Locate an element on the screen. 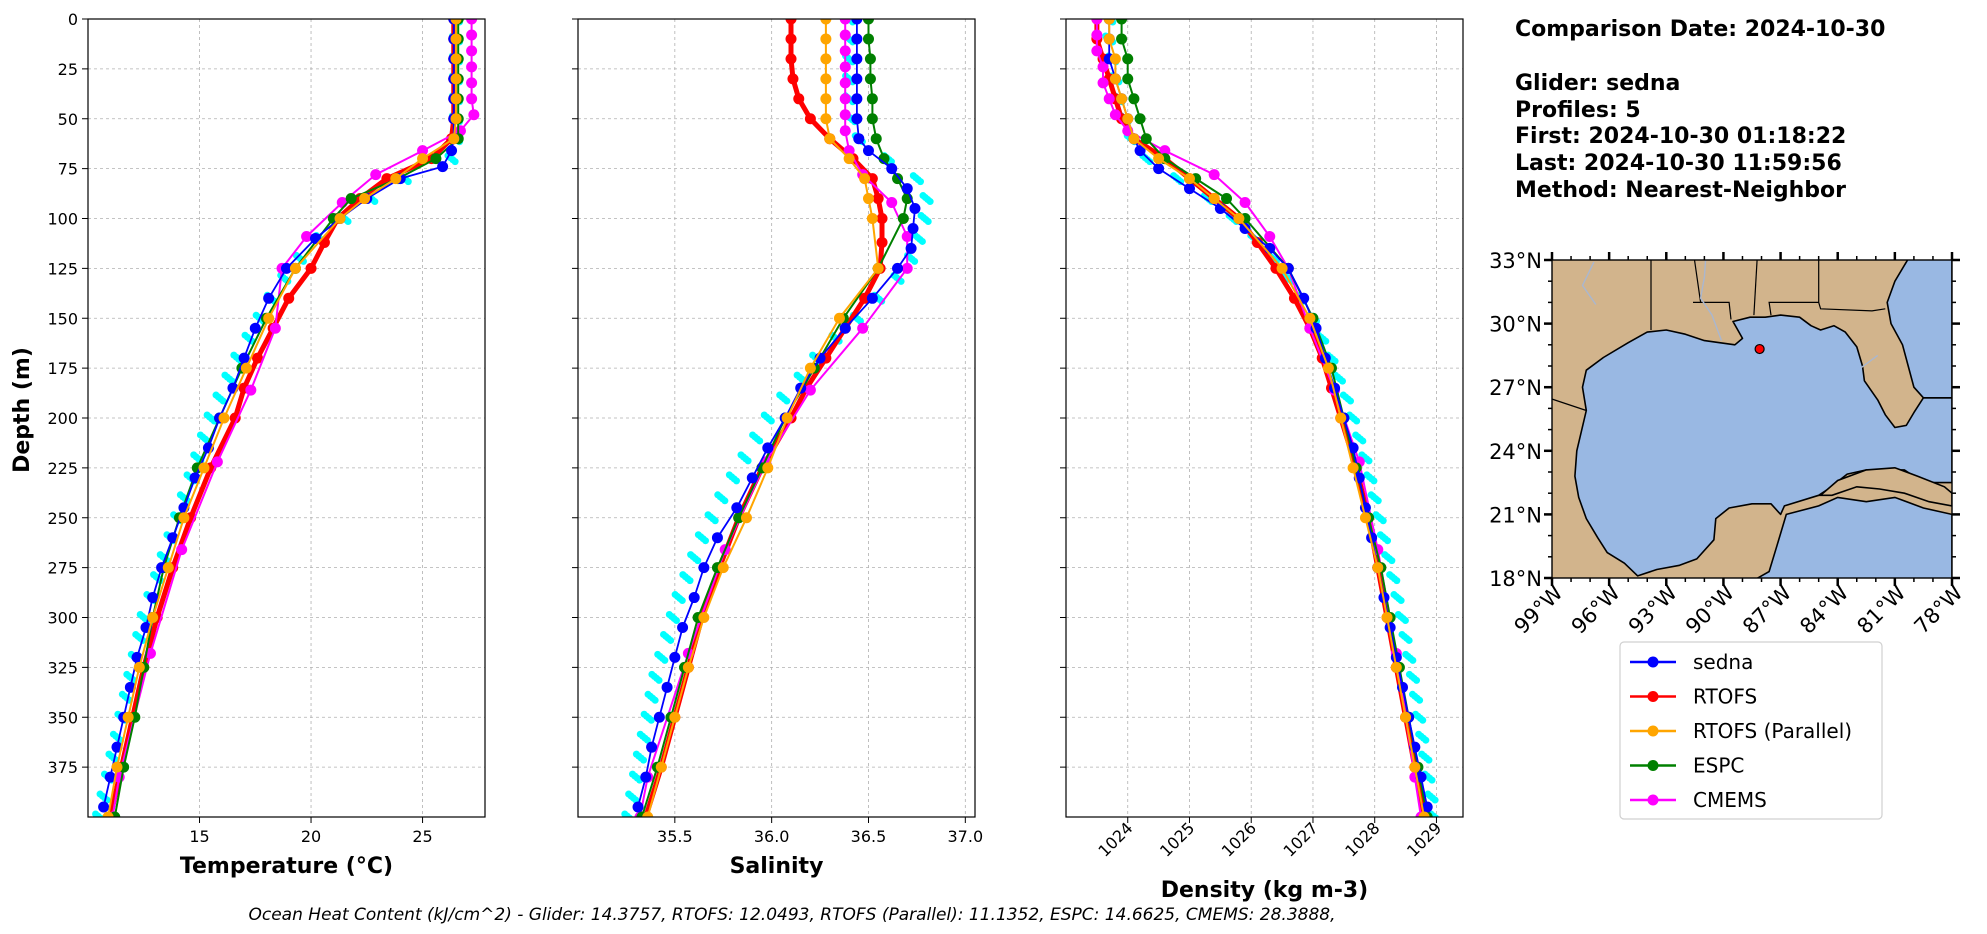 Image resolution: width=1987 pixels, height=934 pixels. y-tick-label: 100 is located at coordinates (62, 219).